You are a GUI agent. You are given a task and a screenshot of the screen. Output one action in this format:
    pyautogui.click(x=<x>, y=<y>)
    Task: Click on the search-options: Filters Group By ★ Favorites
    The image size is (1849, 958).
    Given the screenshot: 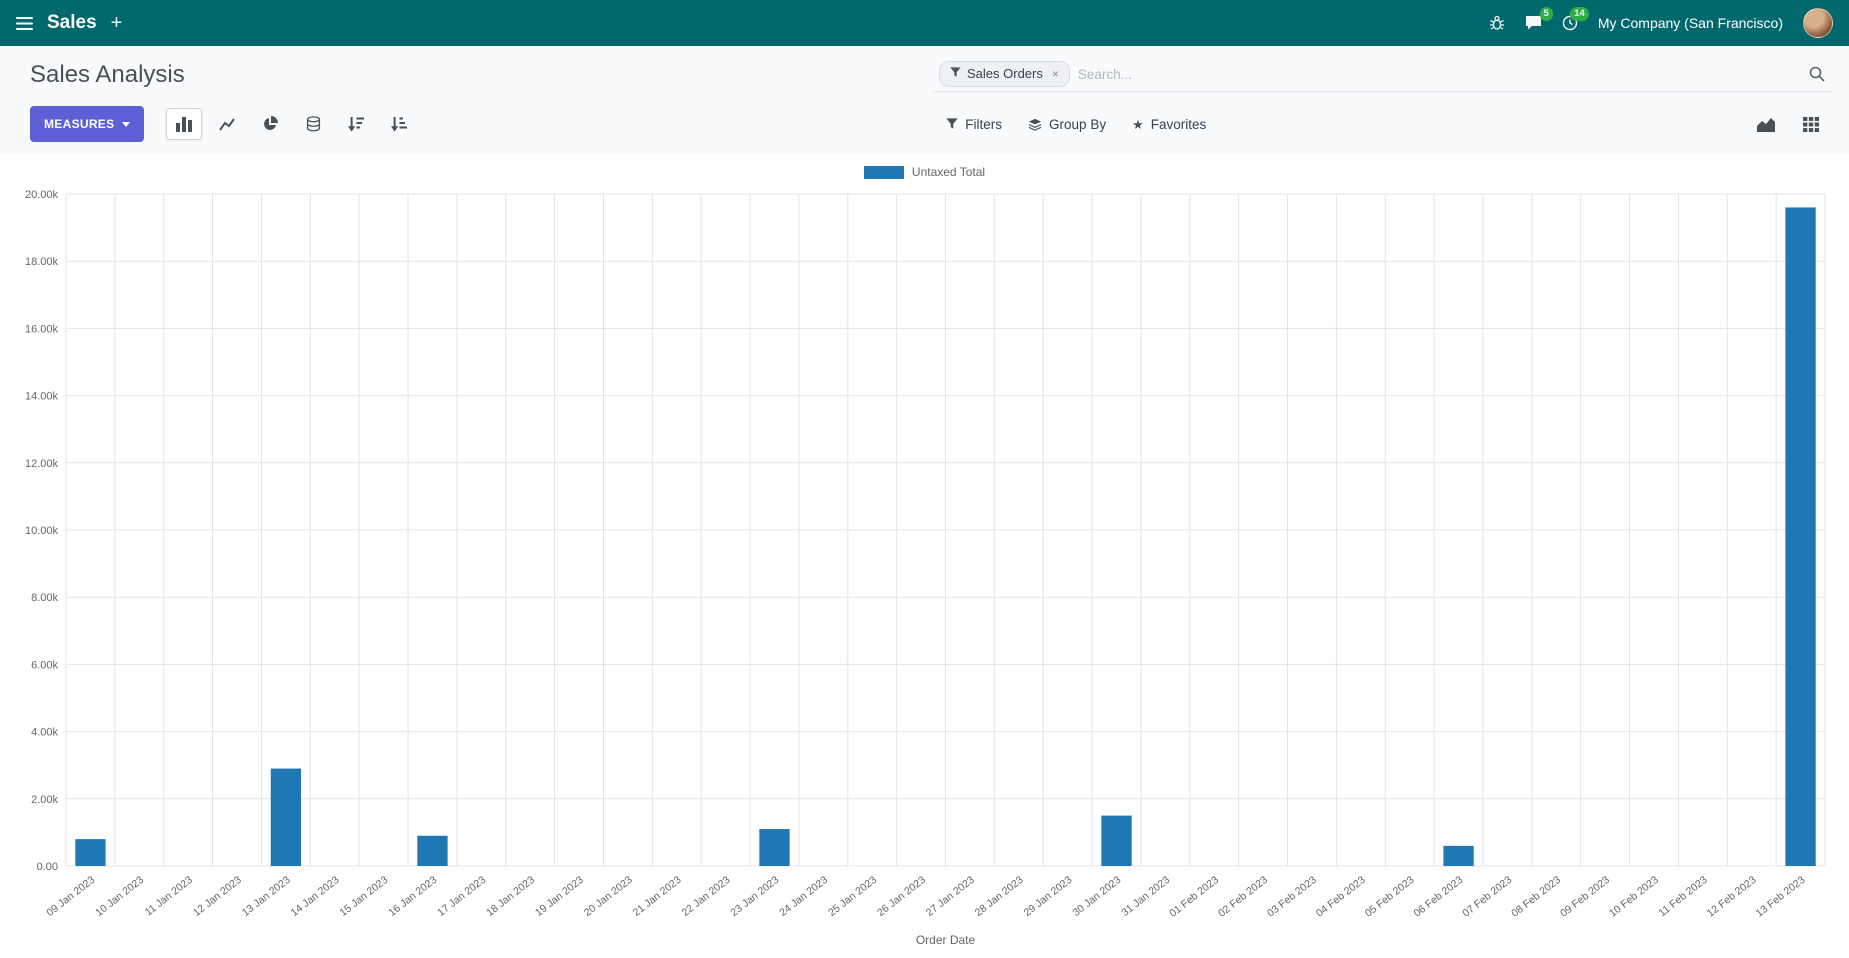 What is the action you would take?
    pyautogui.click(x=1076, y=124)
    